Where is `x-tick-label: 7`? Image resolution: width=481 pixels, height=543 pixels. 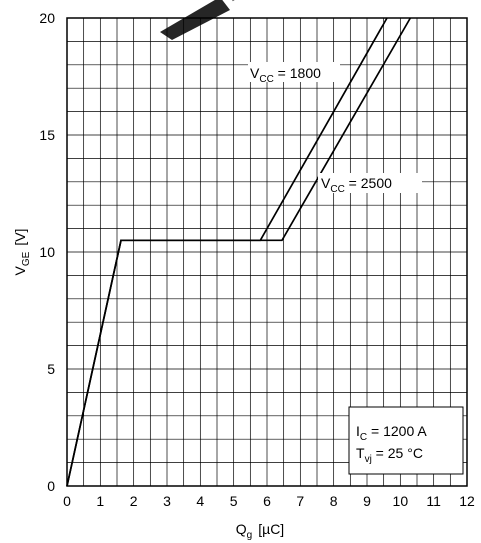
x-tick-label: 7 is located at coordinates (300, 501).